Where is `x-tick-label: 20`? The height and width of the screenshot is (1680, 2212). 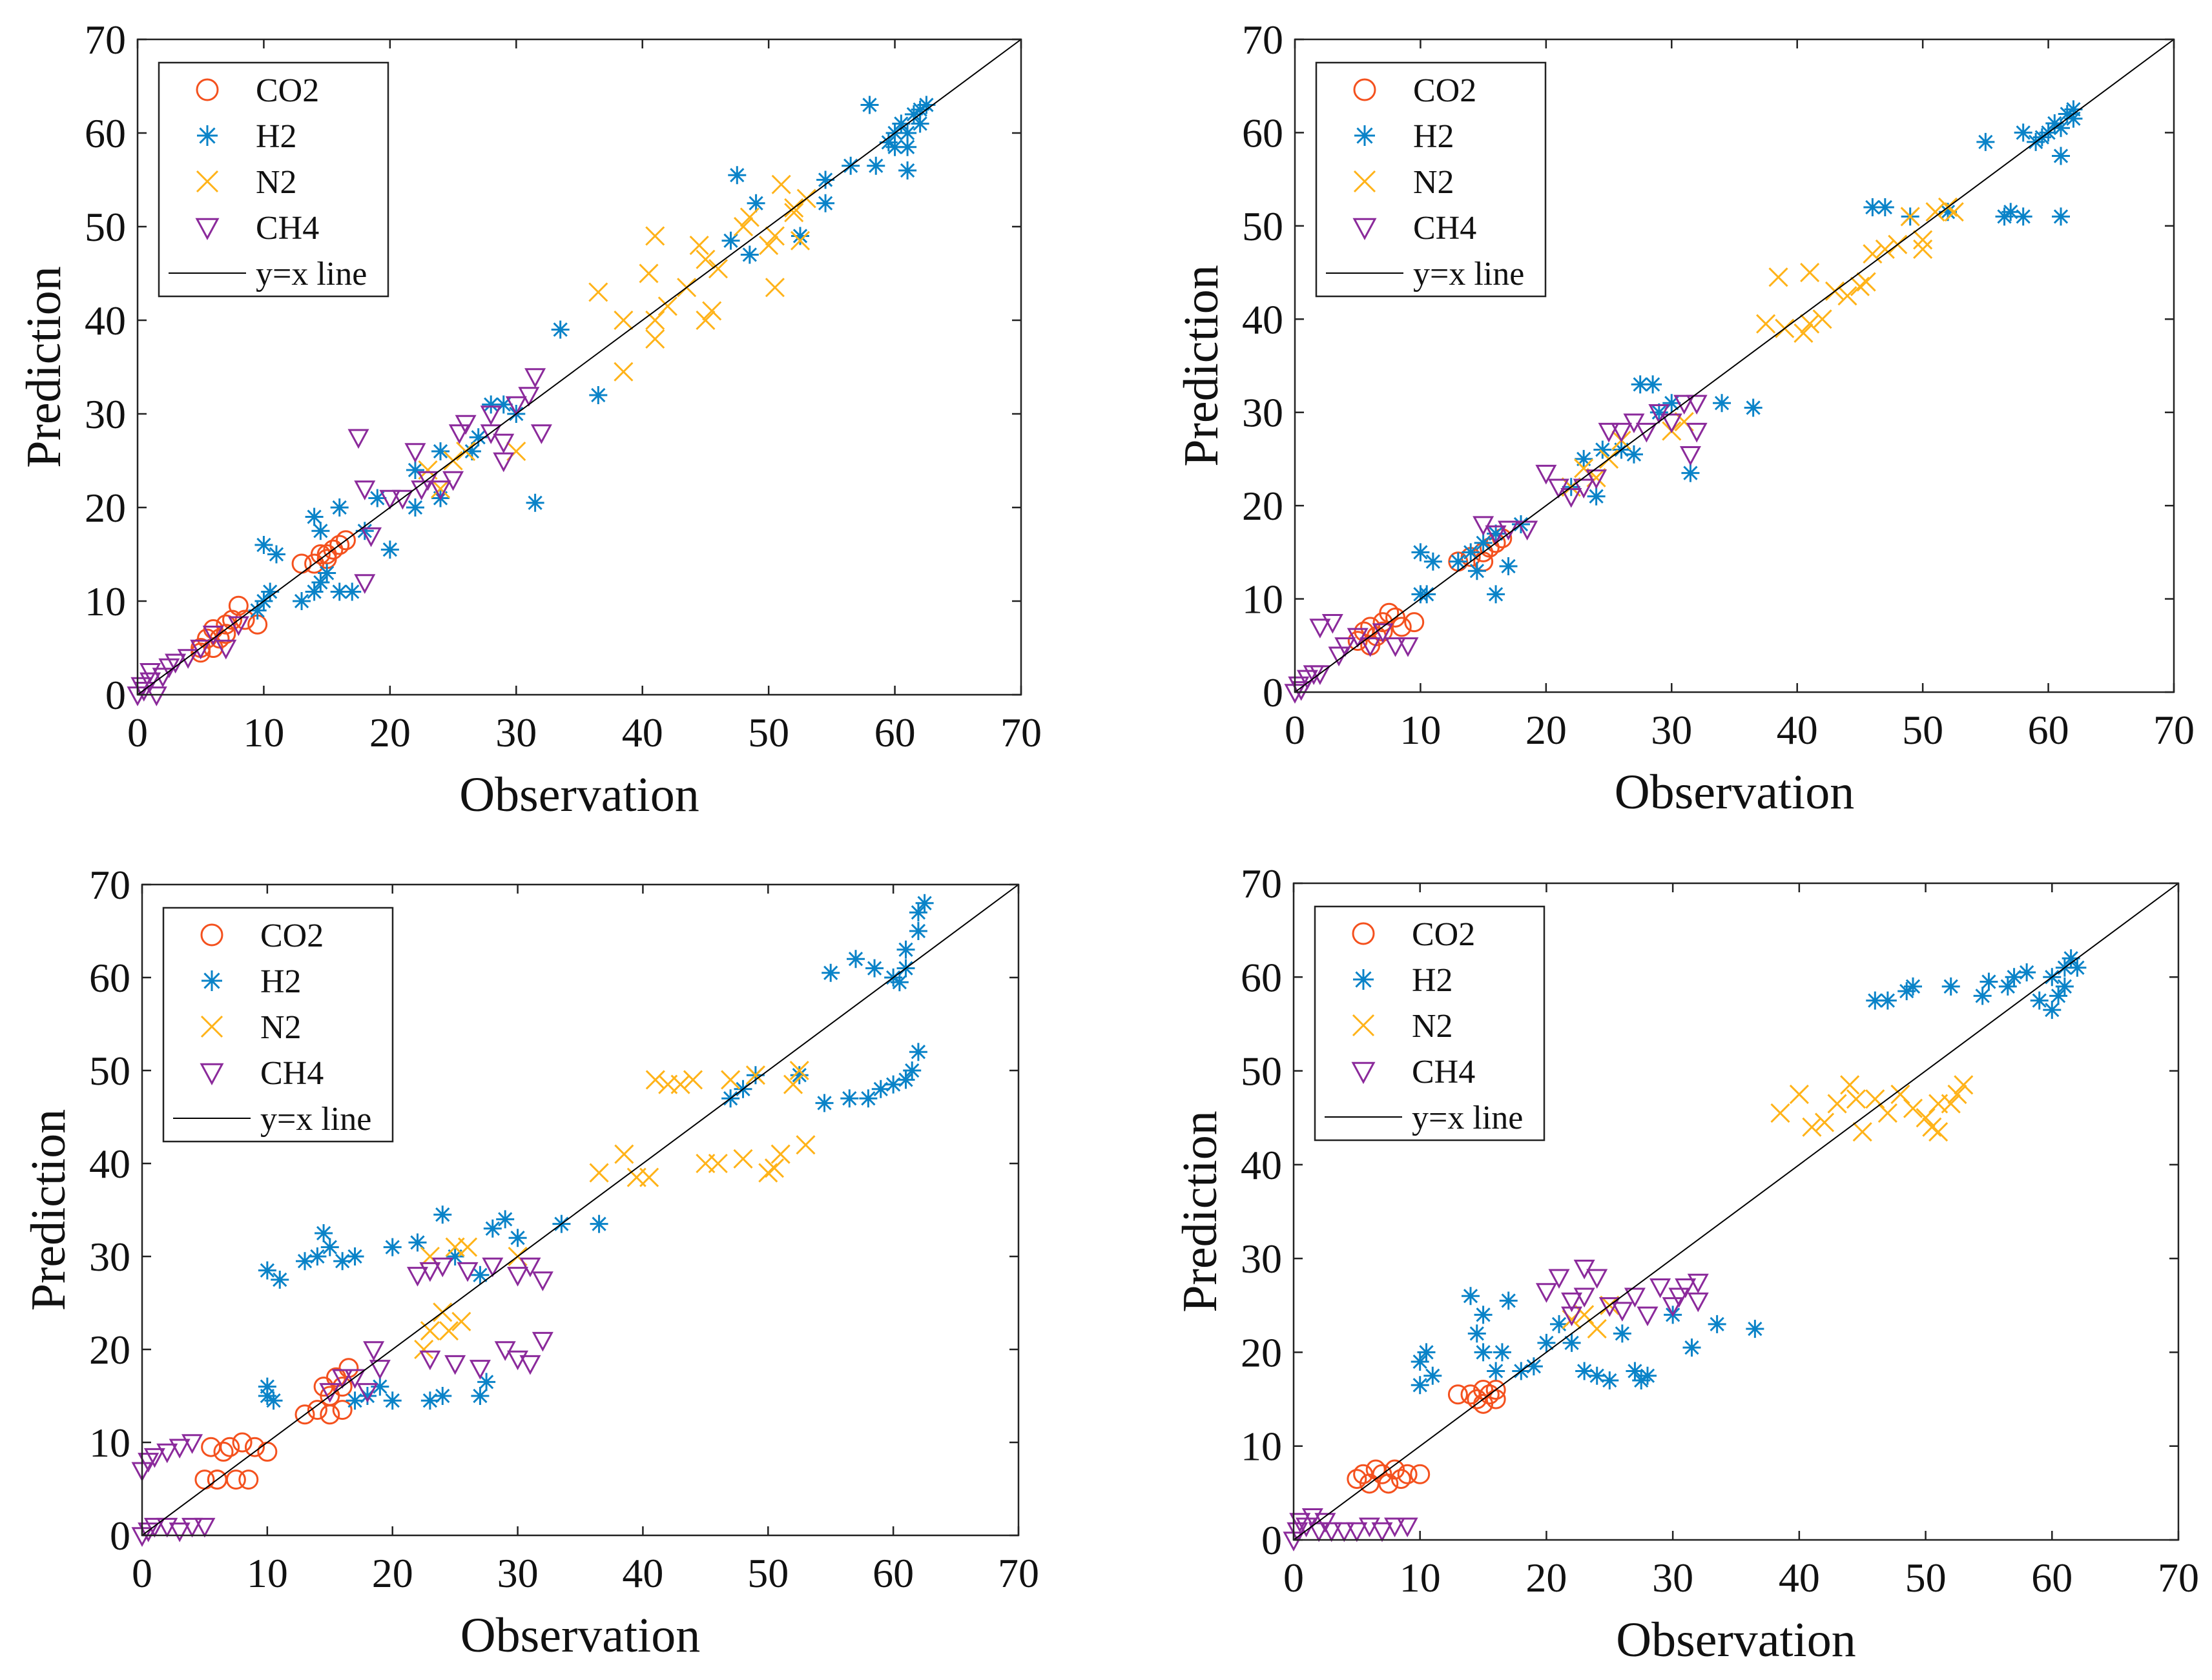
x-tick-label: 20 is located at coordinates (1546, 730).